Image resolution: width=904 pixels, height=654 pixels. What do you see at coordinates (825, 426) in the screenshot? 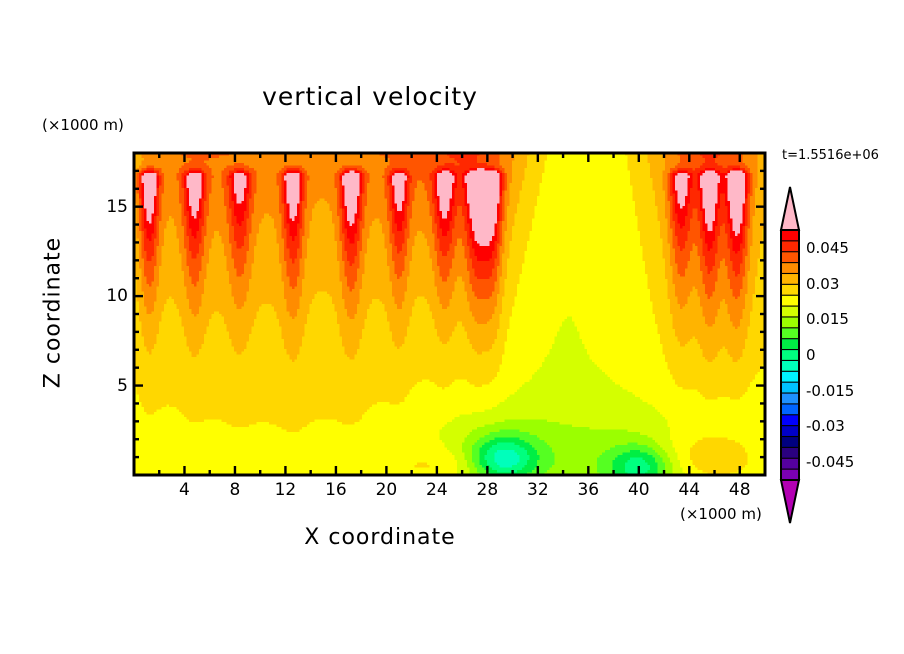
I see `colorbar-tick-label: -0.03` at bounding box center [825, 426].